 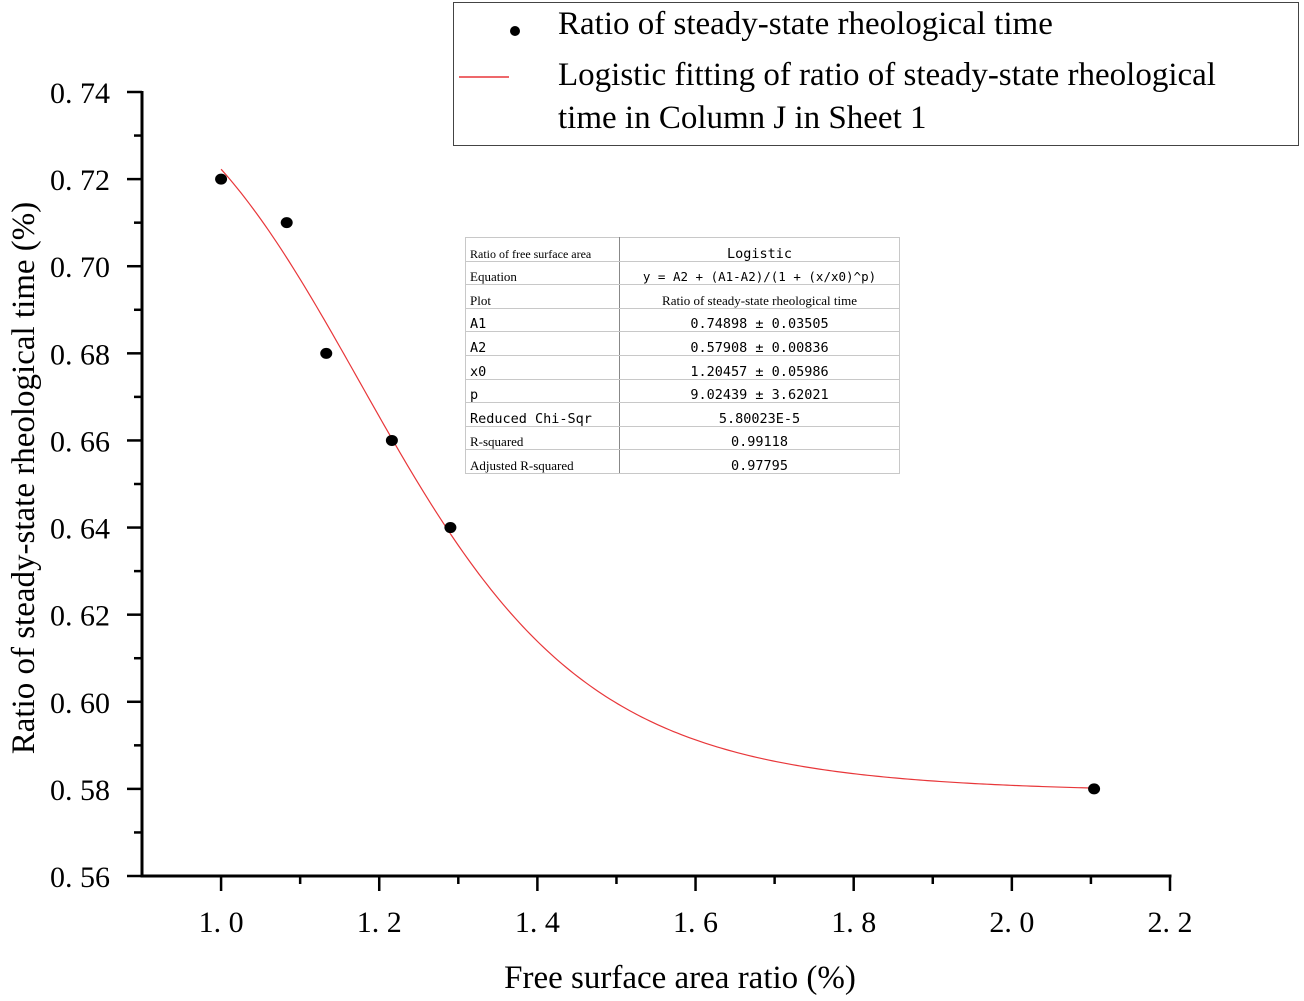 What do you see at coordinates (542, 320) in the screenshot?
I see `table-key: A1` at bounding box center [542, 320].